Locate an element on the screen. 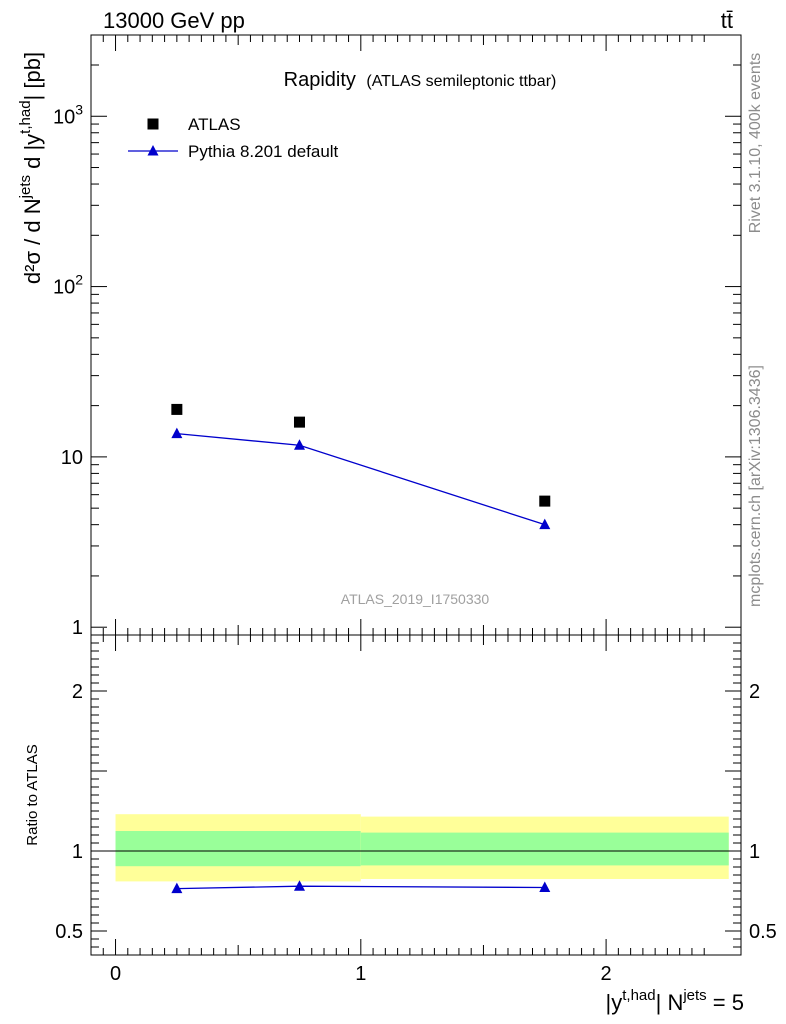 The height and width of the screenshot is (1024, 786). x-tick-label: 0 is located at coordinates (115, 974).